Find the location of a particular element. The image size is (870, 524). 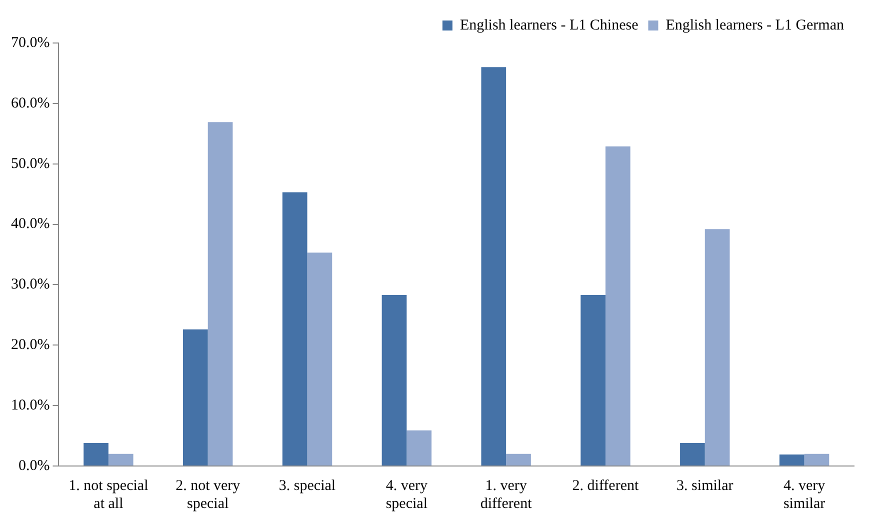

y-tick-label: 10.0% is located at coordinates (30, 406).